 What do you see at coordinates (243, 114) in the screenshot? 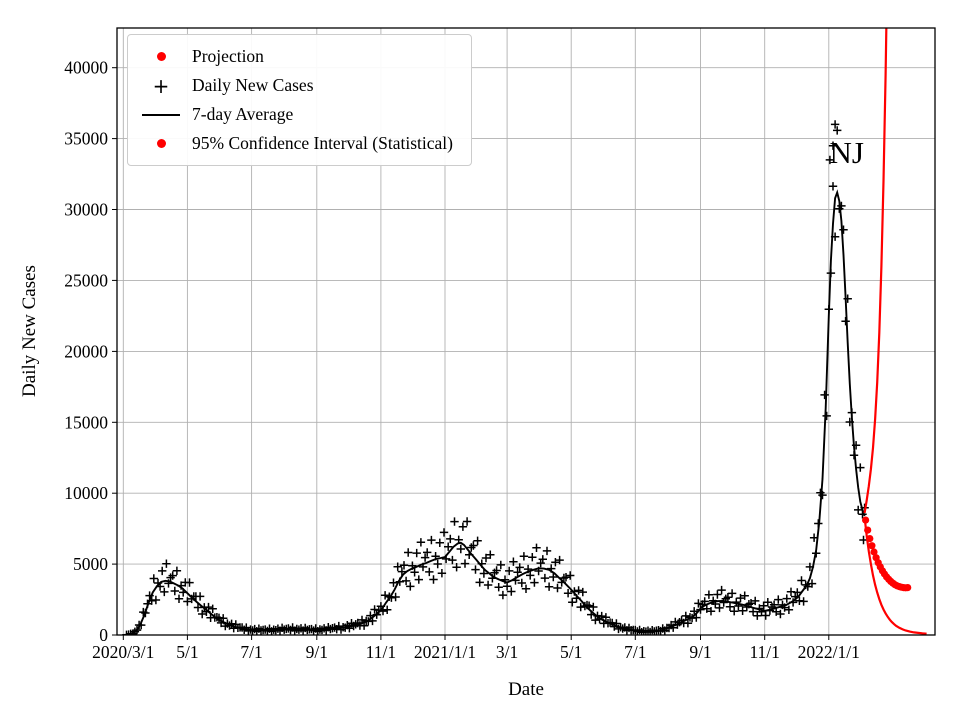
I see `legend-label: 7-day Average` at bounding box center [243, 114].